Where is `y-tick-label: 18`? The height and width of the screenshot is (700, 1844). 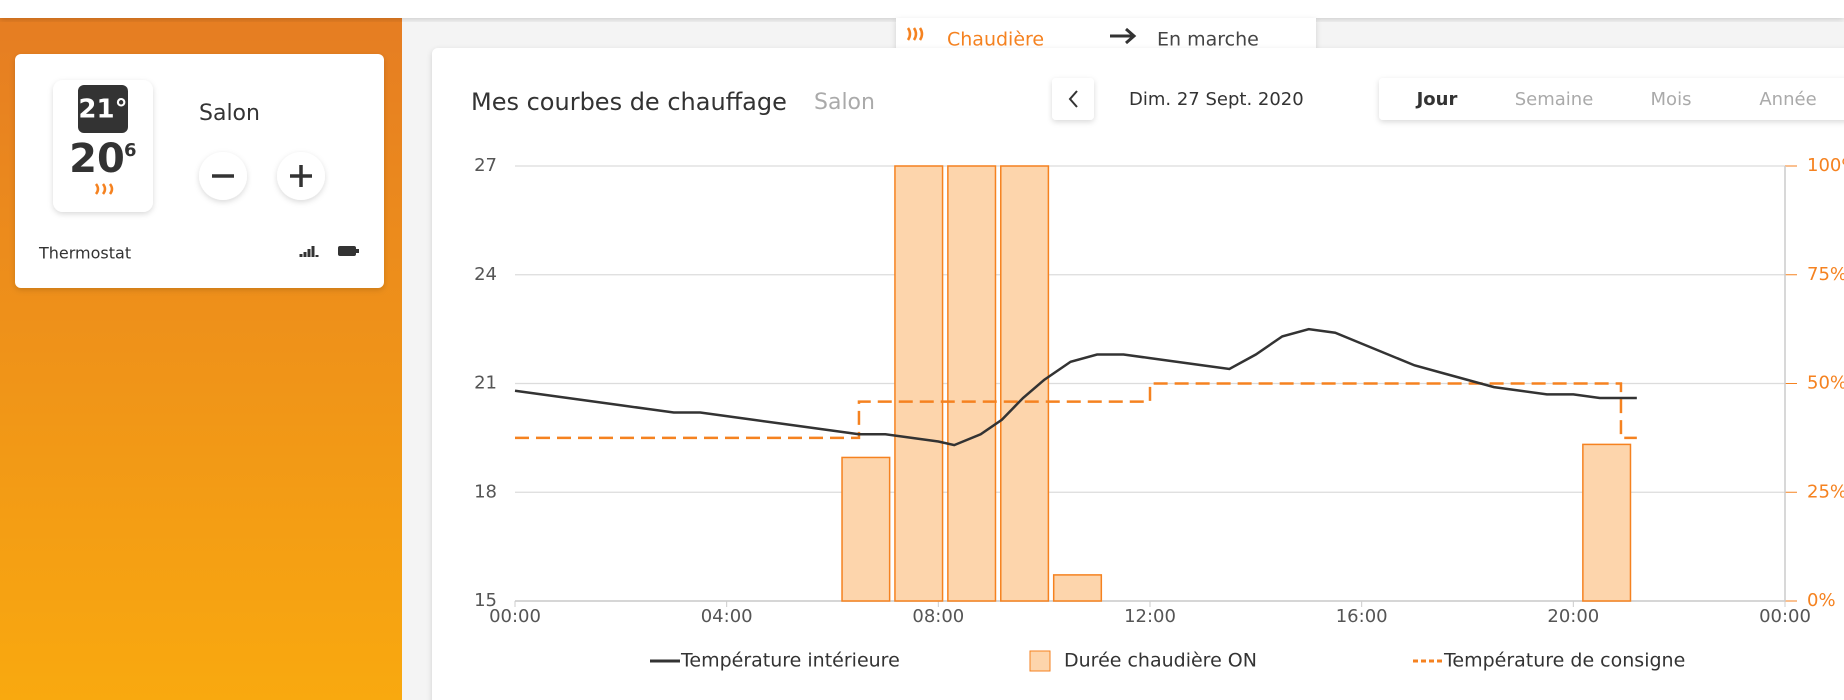 y-tick-label: 18 is located at coordinates (485, 491).